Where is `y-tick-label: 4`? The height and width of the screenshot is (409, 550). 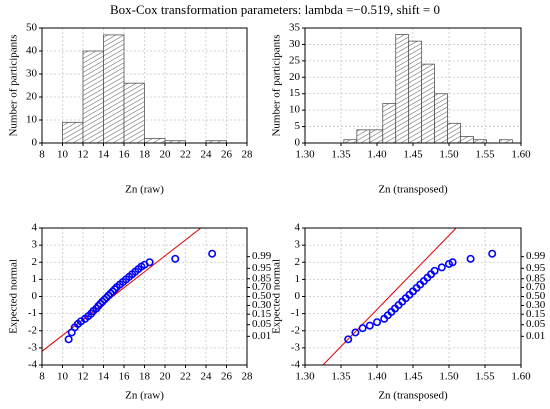
y-tick-label: 4 is located at coordinates (298, 228).